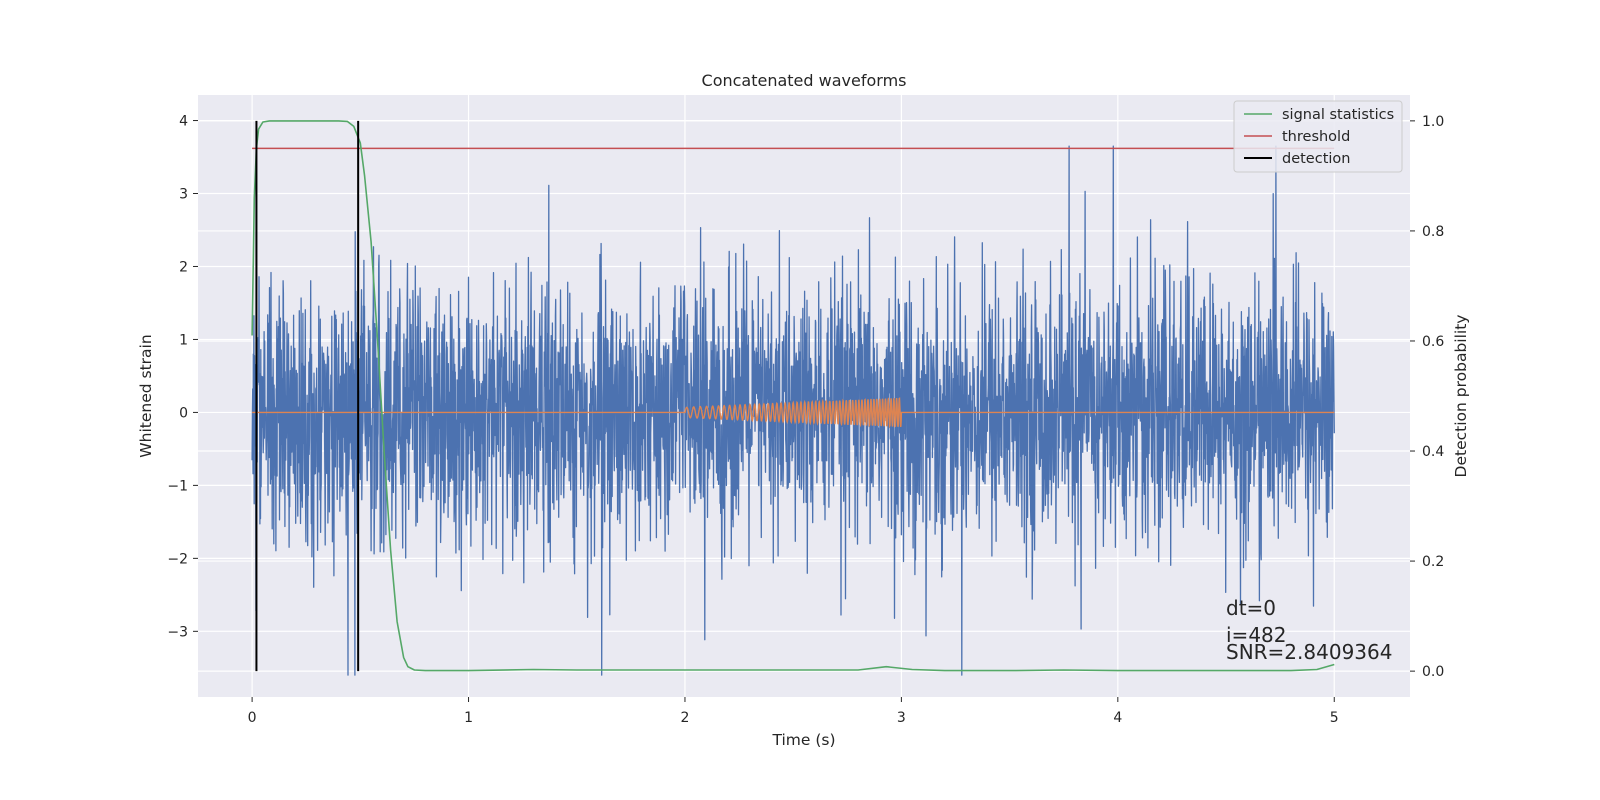  What do you see at coordinates (183, 267) in the screenshot?
I see `y-tick-label-5: 2` at bounding box center [183, 267].